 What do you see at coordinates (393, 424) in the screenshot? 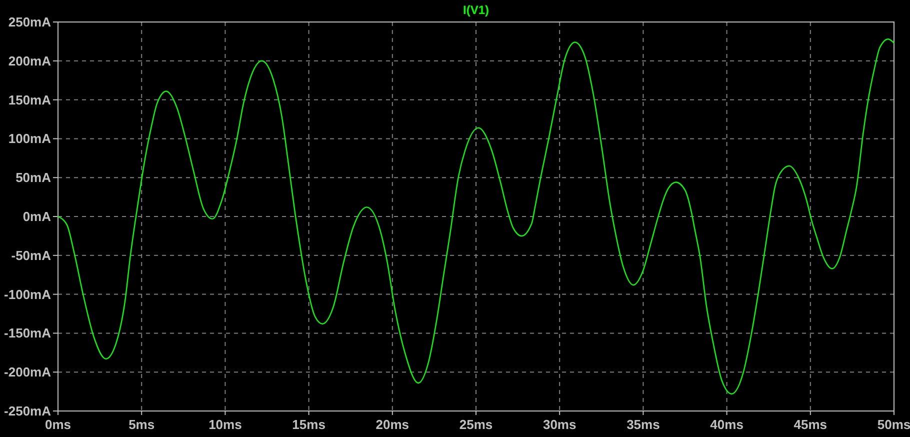
I see `x-tick-label: 20ms` at bounding box center [393, 424].